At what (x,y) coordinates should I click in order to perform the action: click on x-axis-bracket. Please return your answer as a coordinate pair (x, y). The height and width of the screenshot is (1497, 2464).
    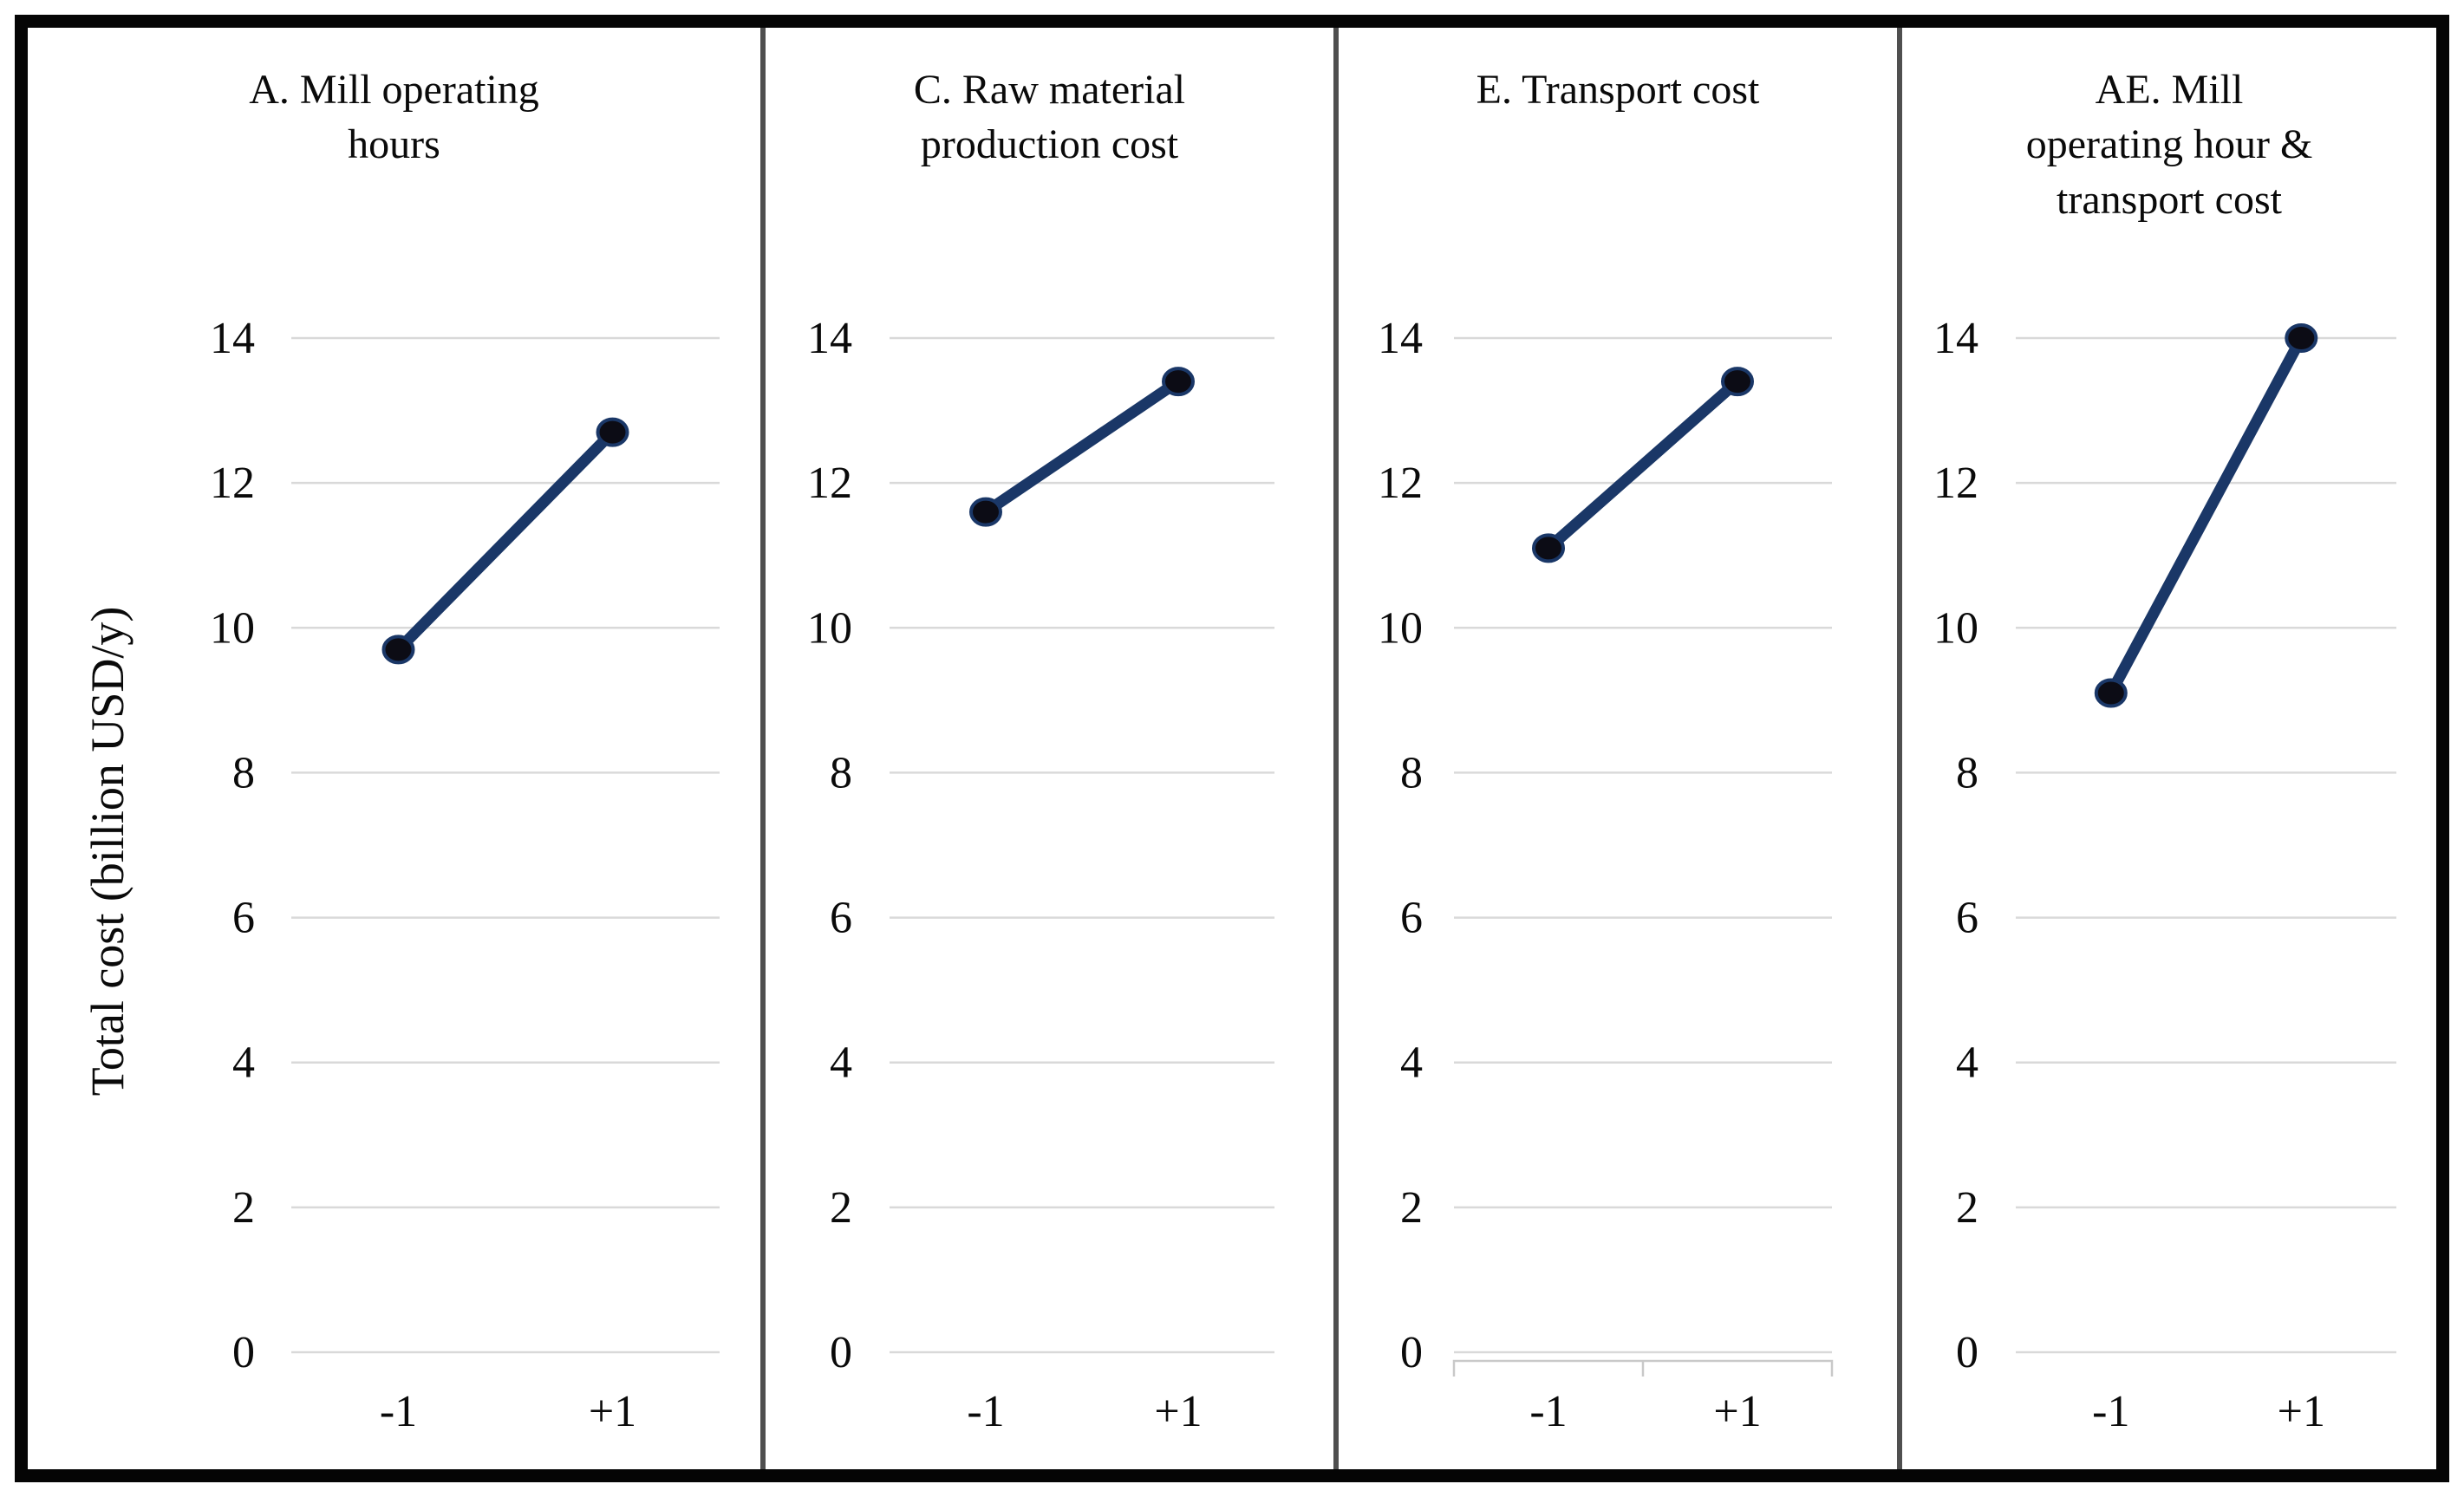
    Looking at the image, I should click on (1643, 1368).